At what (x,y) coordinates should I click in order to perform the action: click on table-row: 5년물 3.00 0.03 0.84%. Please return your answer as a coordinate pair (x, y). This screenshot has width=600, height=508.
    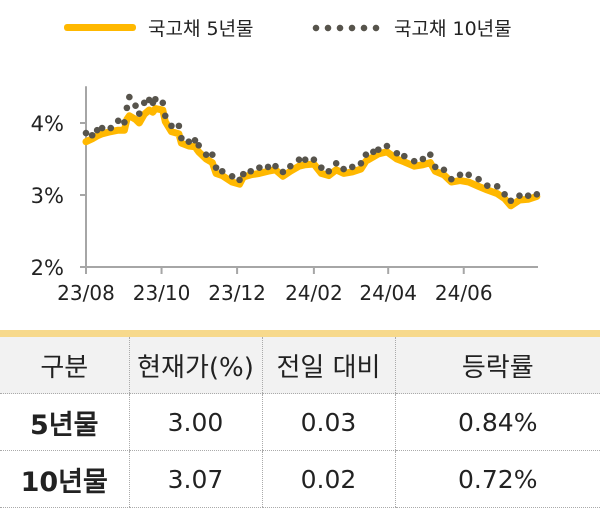
    Looking at the image, I should click on (300, 422).